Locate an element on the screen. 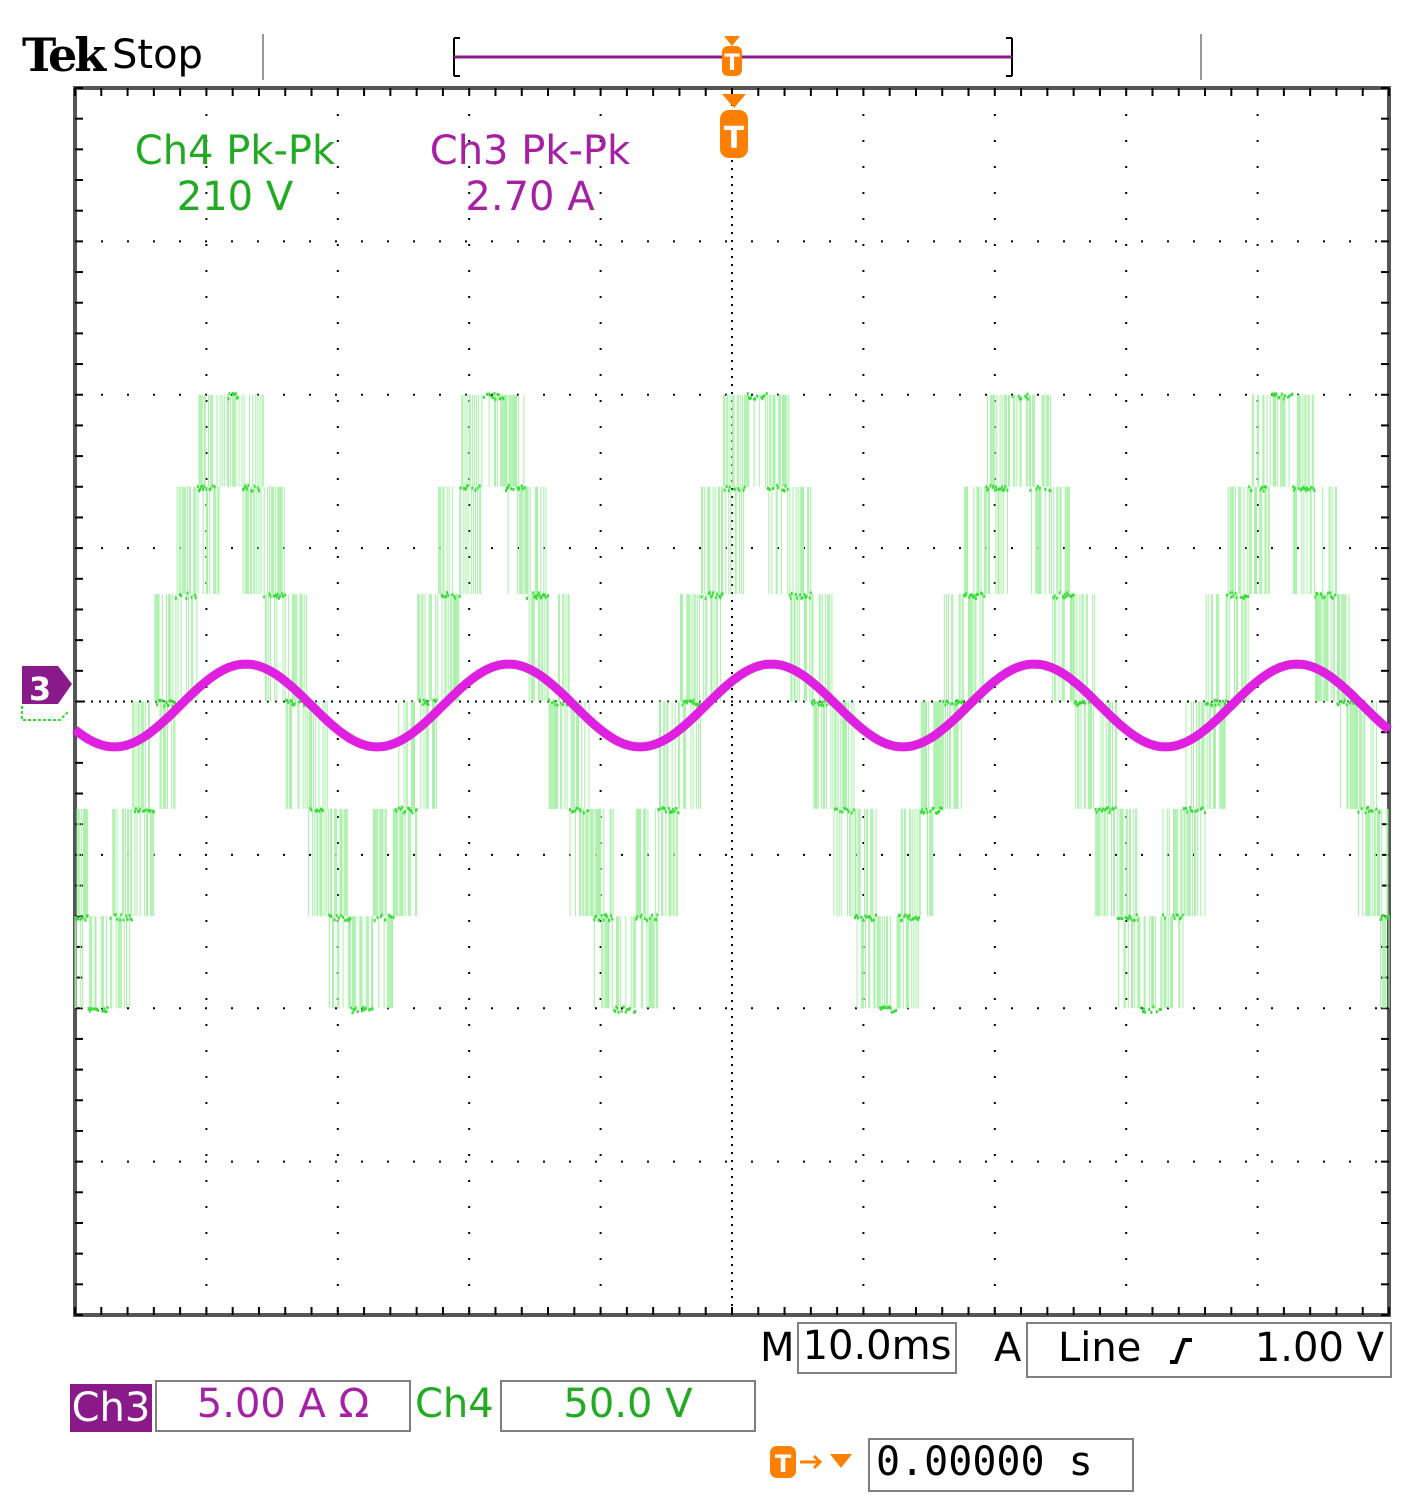 The width and height of the screenshot is (1415, 1508). record-view-bar: T is located at coordinates (735, 60).